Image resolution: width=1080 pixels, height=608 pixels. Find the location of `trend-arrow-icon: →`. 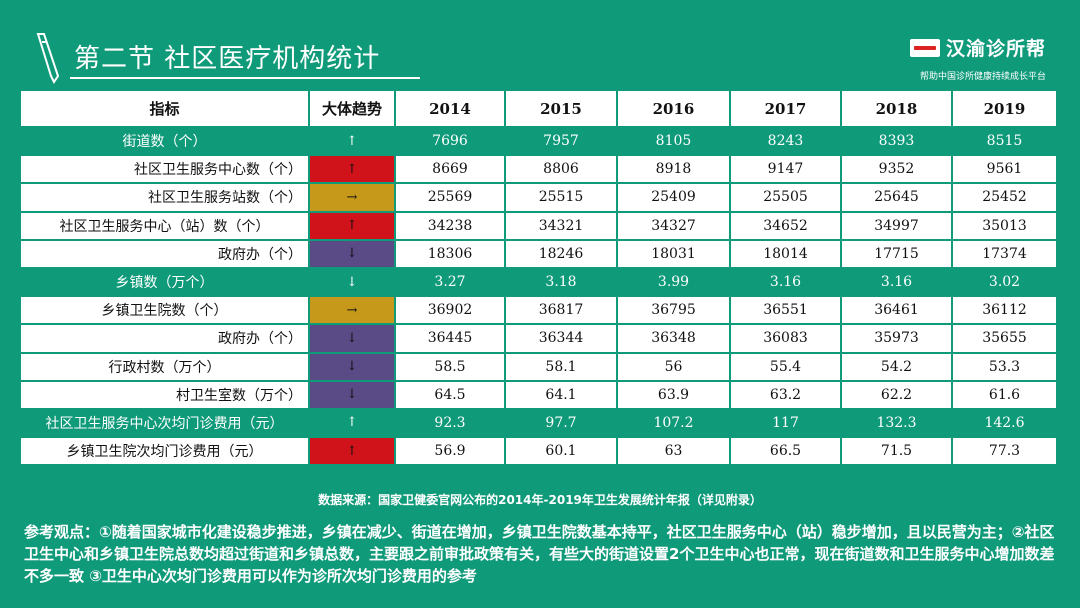

trend-arrow-icon: → is located at coordinates (352, 198).